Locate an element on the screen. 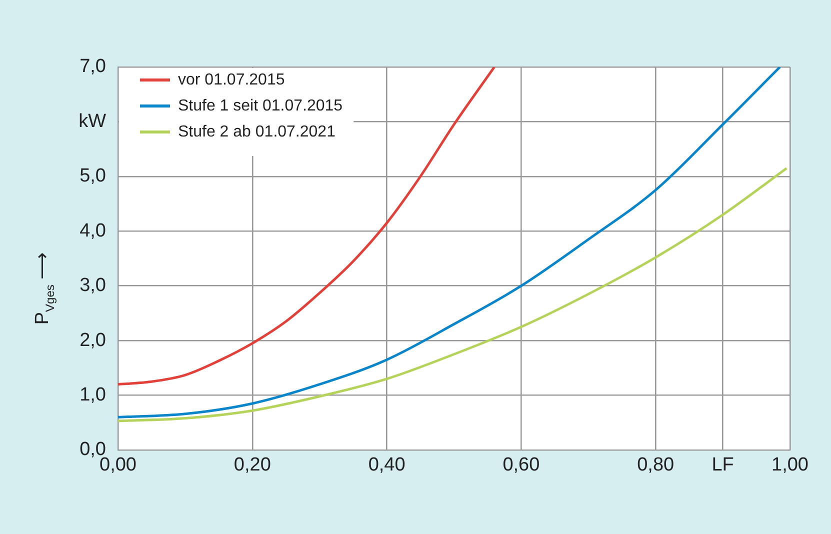 The width and height of the screenshot is (831, 534). x-tick-label: LF is located at coordinates (723, 465).